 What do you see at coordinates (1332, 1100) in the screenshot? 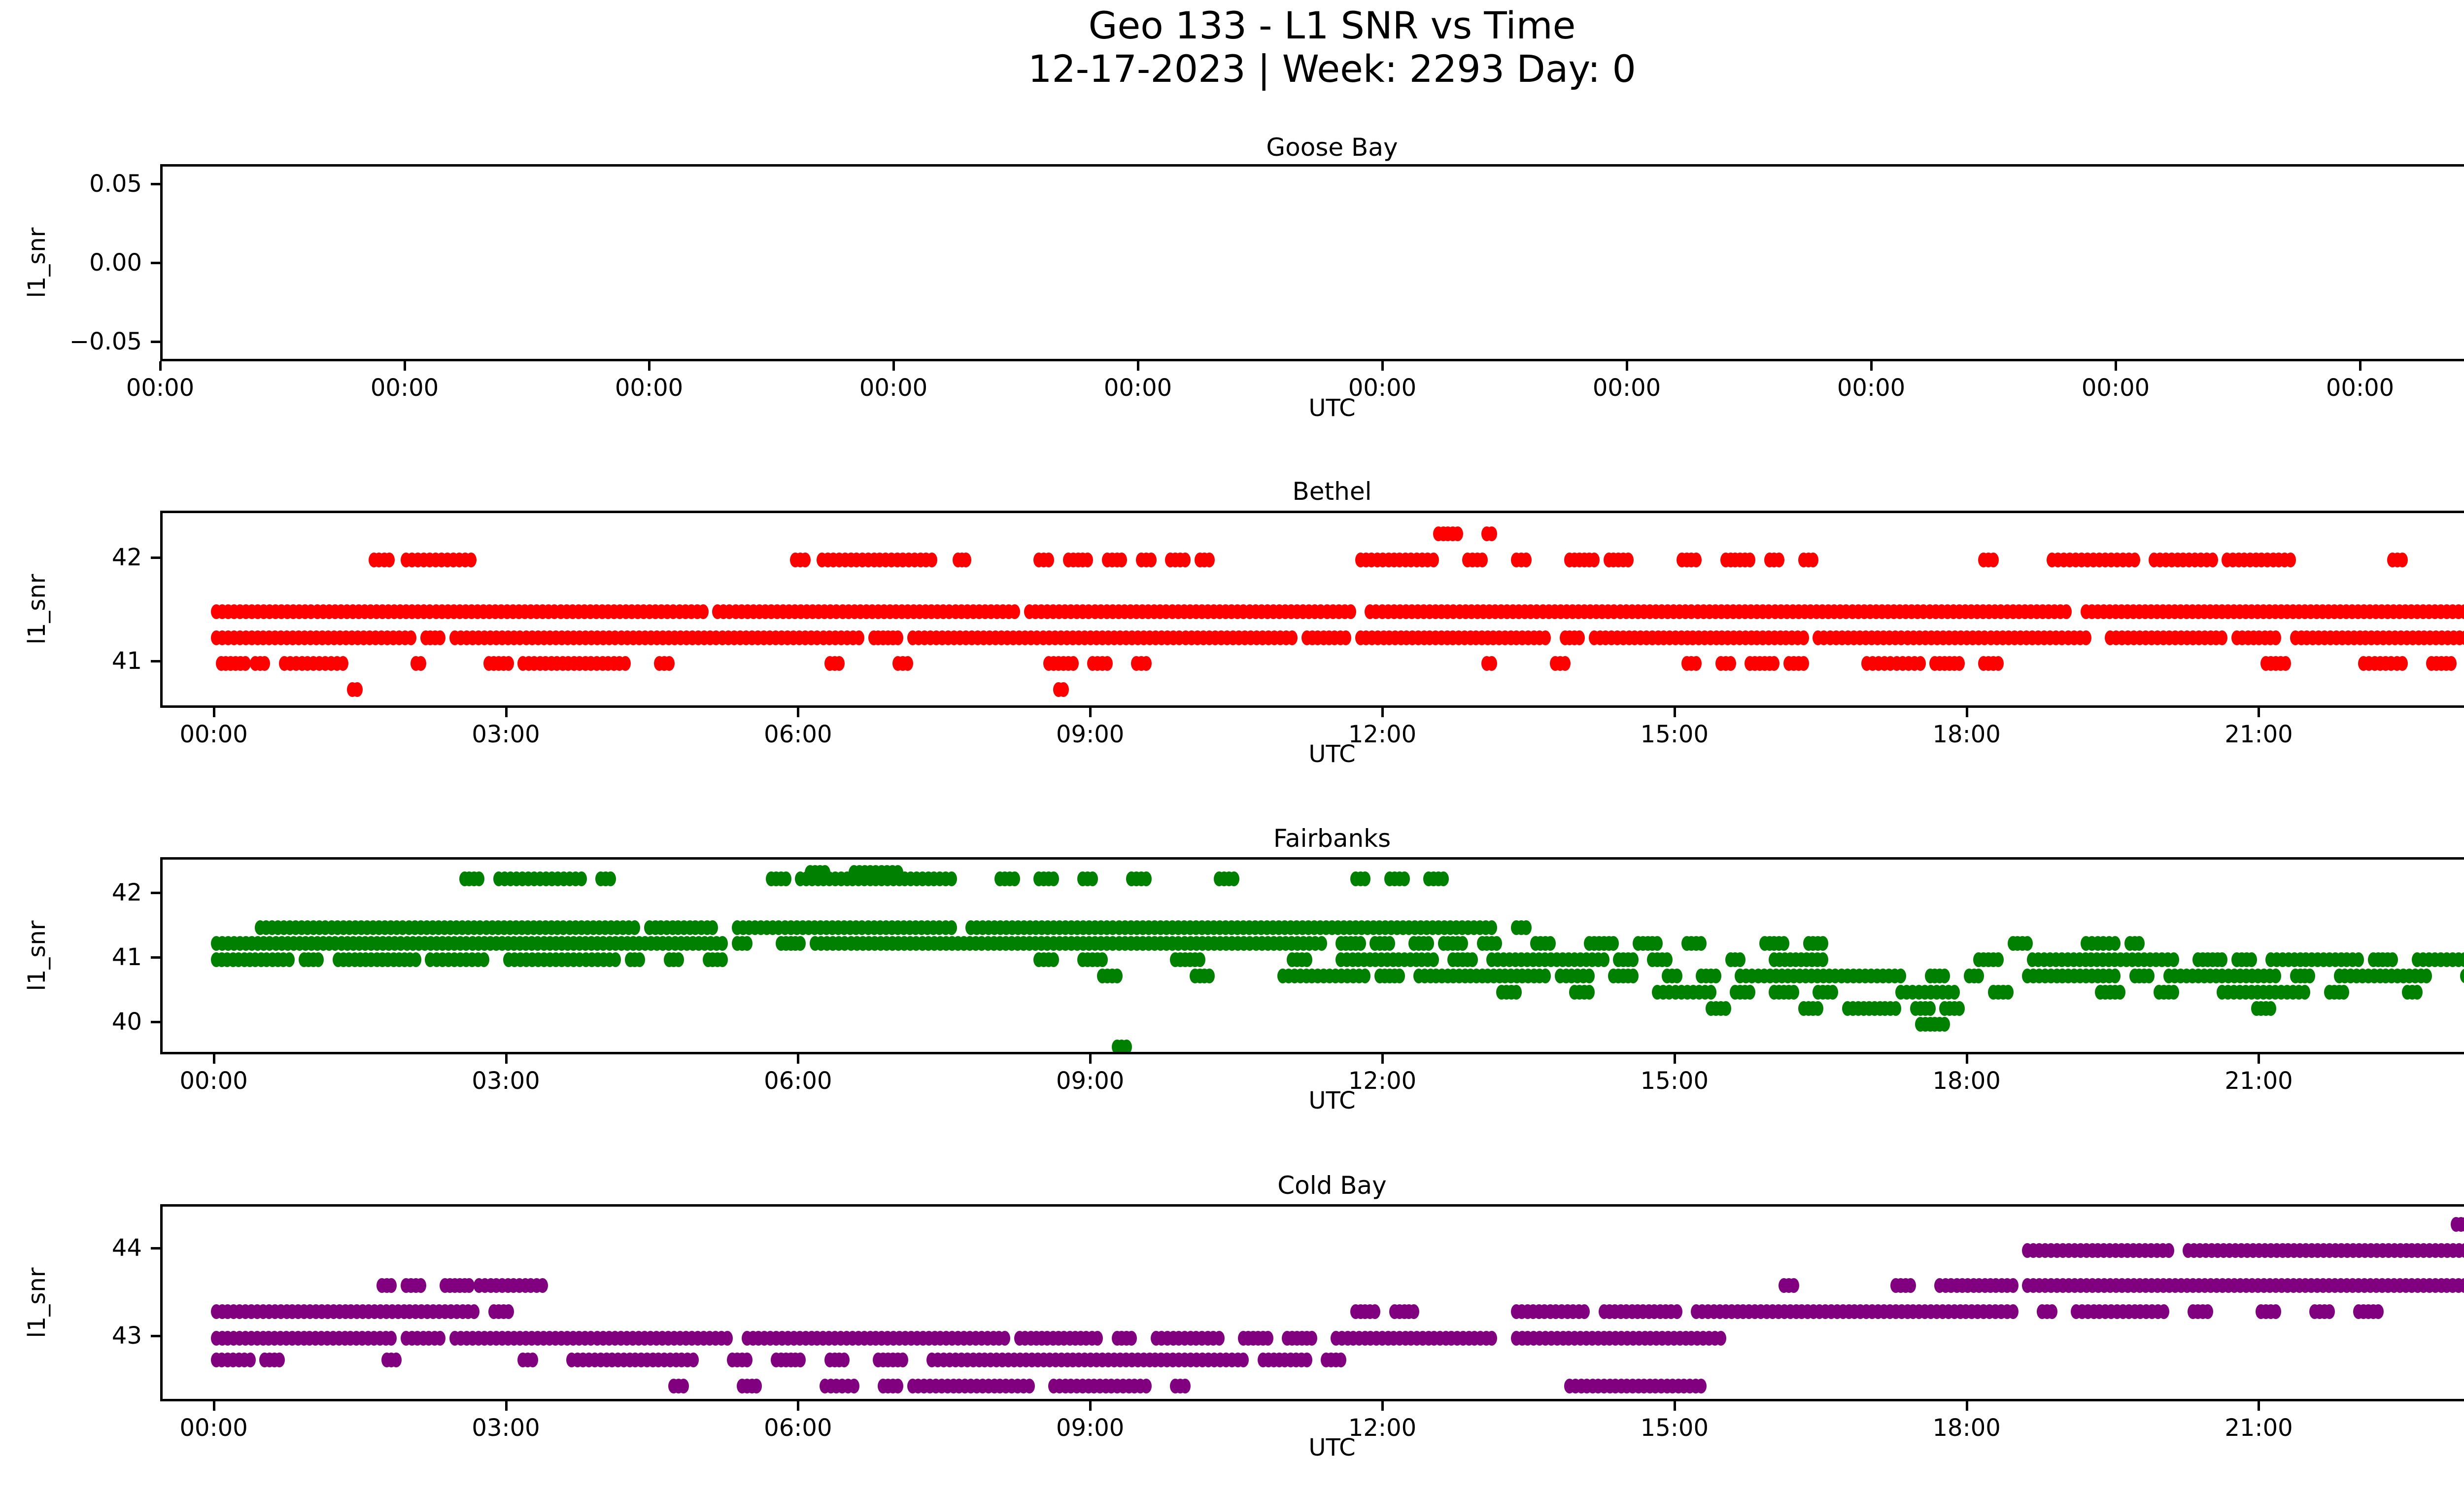
I see `x-axis-label-fairbanks: UTC` at bounding box center [1332, 1100].